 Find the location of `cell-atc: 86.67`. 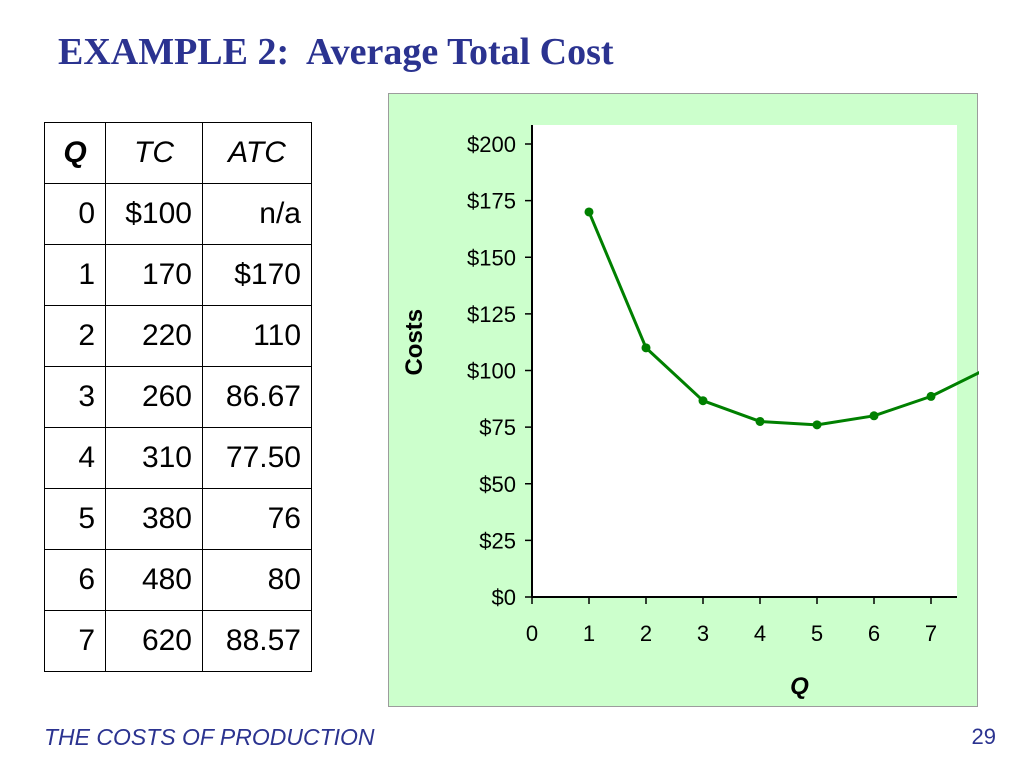

cell-atc: 86.67 is located at coordinates (257, 397).